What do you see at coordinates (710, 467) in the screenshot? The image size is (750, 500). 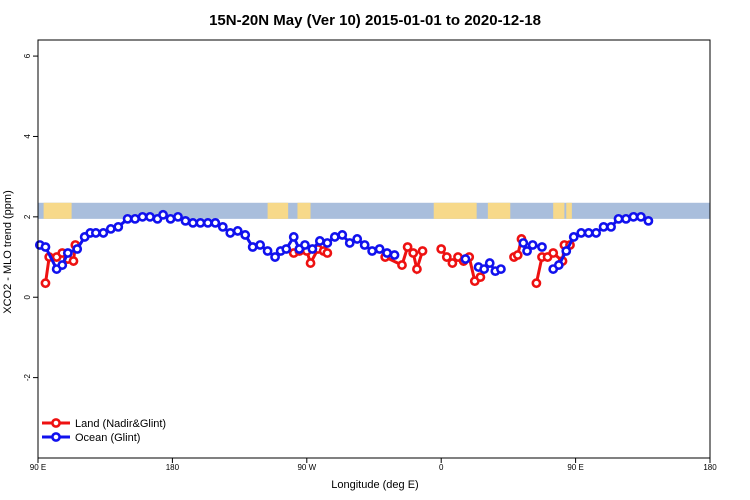 I see `x-tick-label: 180` at bounding box center [710, 467].